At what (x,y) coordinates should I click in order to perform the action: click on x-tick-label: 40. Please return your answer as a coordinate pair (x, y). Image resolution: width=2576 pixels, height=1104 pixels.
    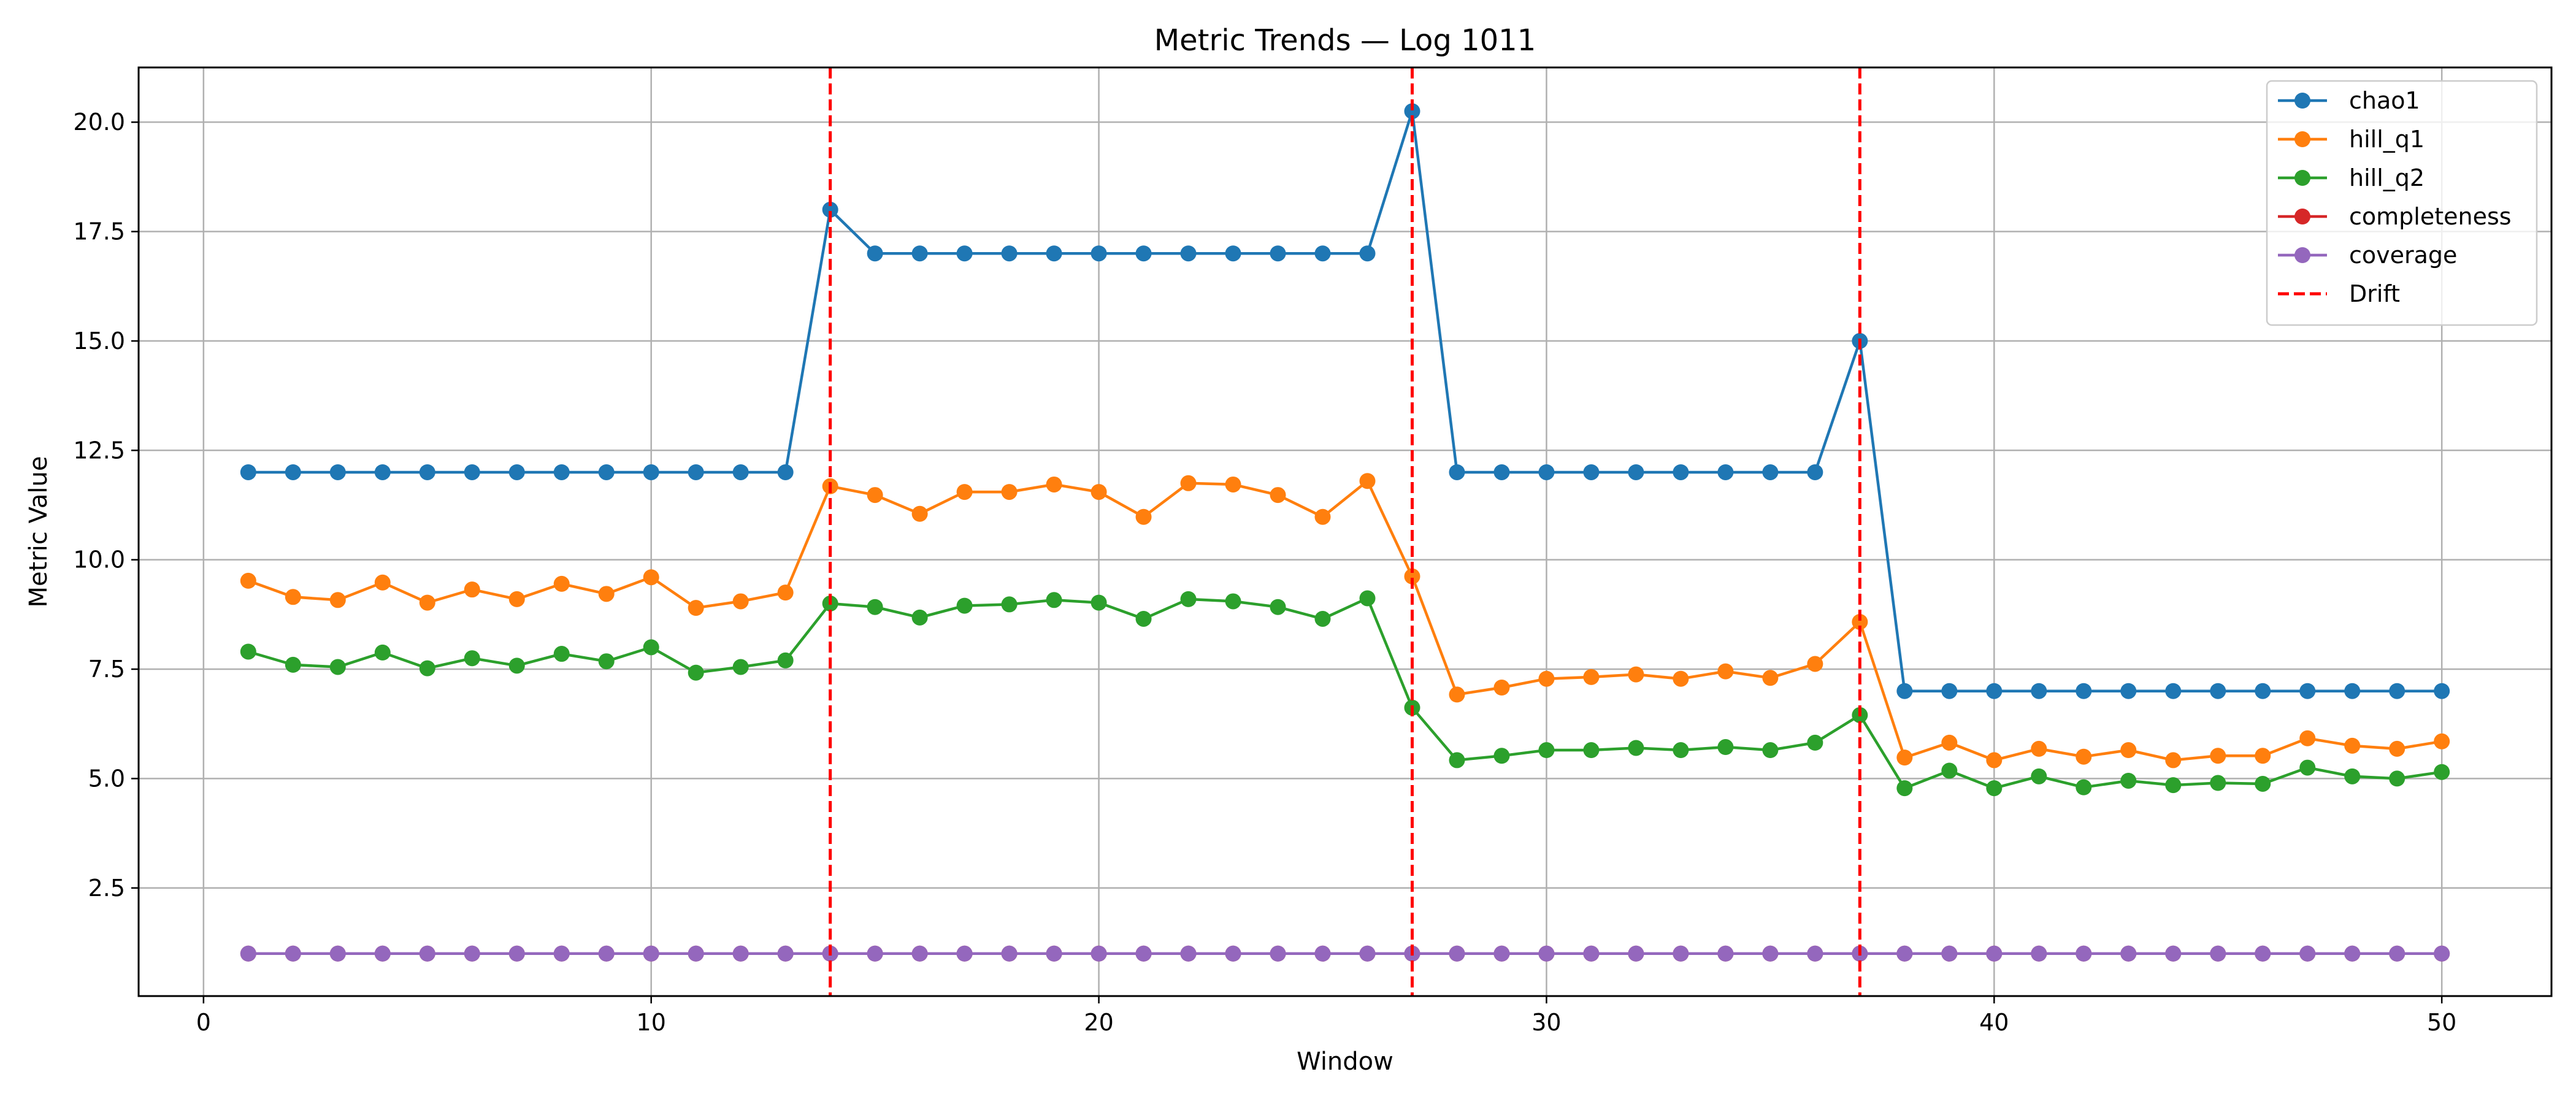
    Looking at the image, I should click on (1994, 1022).